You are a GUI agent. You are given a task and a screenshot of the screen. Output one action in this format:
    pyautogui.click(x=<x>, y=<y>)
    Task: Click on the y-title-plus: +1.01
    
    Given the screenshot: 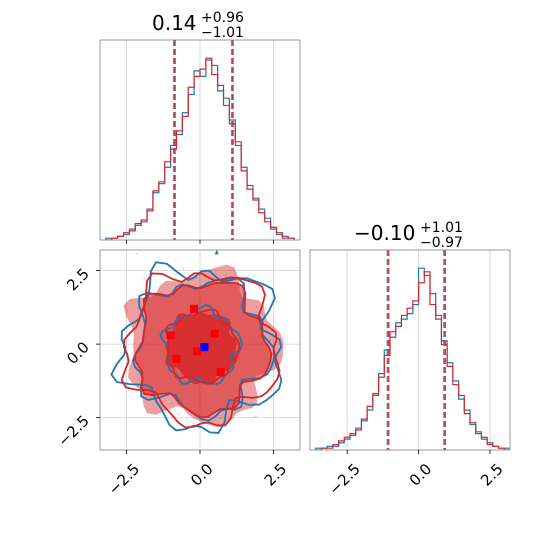 What is the action you would take?
    pyautogui.click(x=441, y=228)
    